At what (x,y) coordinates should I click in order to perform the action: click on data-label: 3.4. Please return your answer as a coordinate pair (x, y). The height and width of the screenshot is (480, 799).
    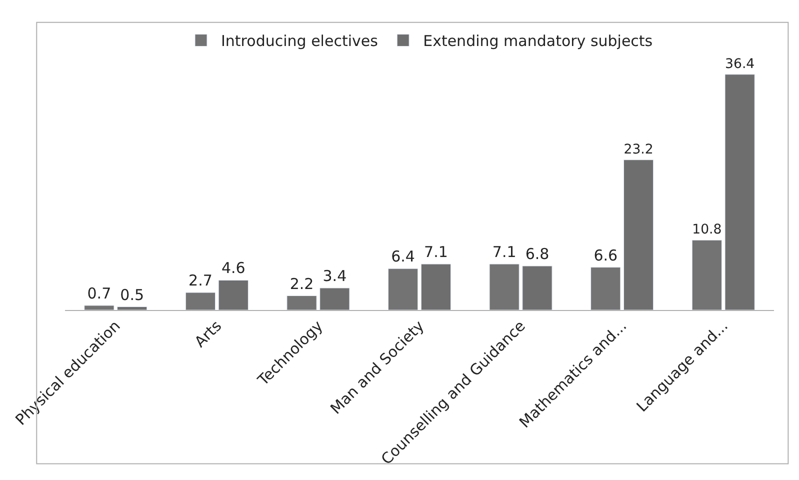
    Looking at the image, I should click on (334, 275).